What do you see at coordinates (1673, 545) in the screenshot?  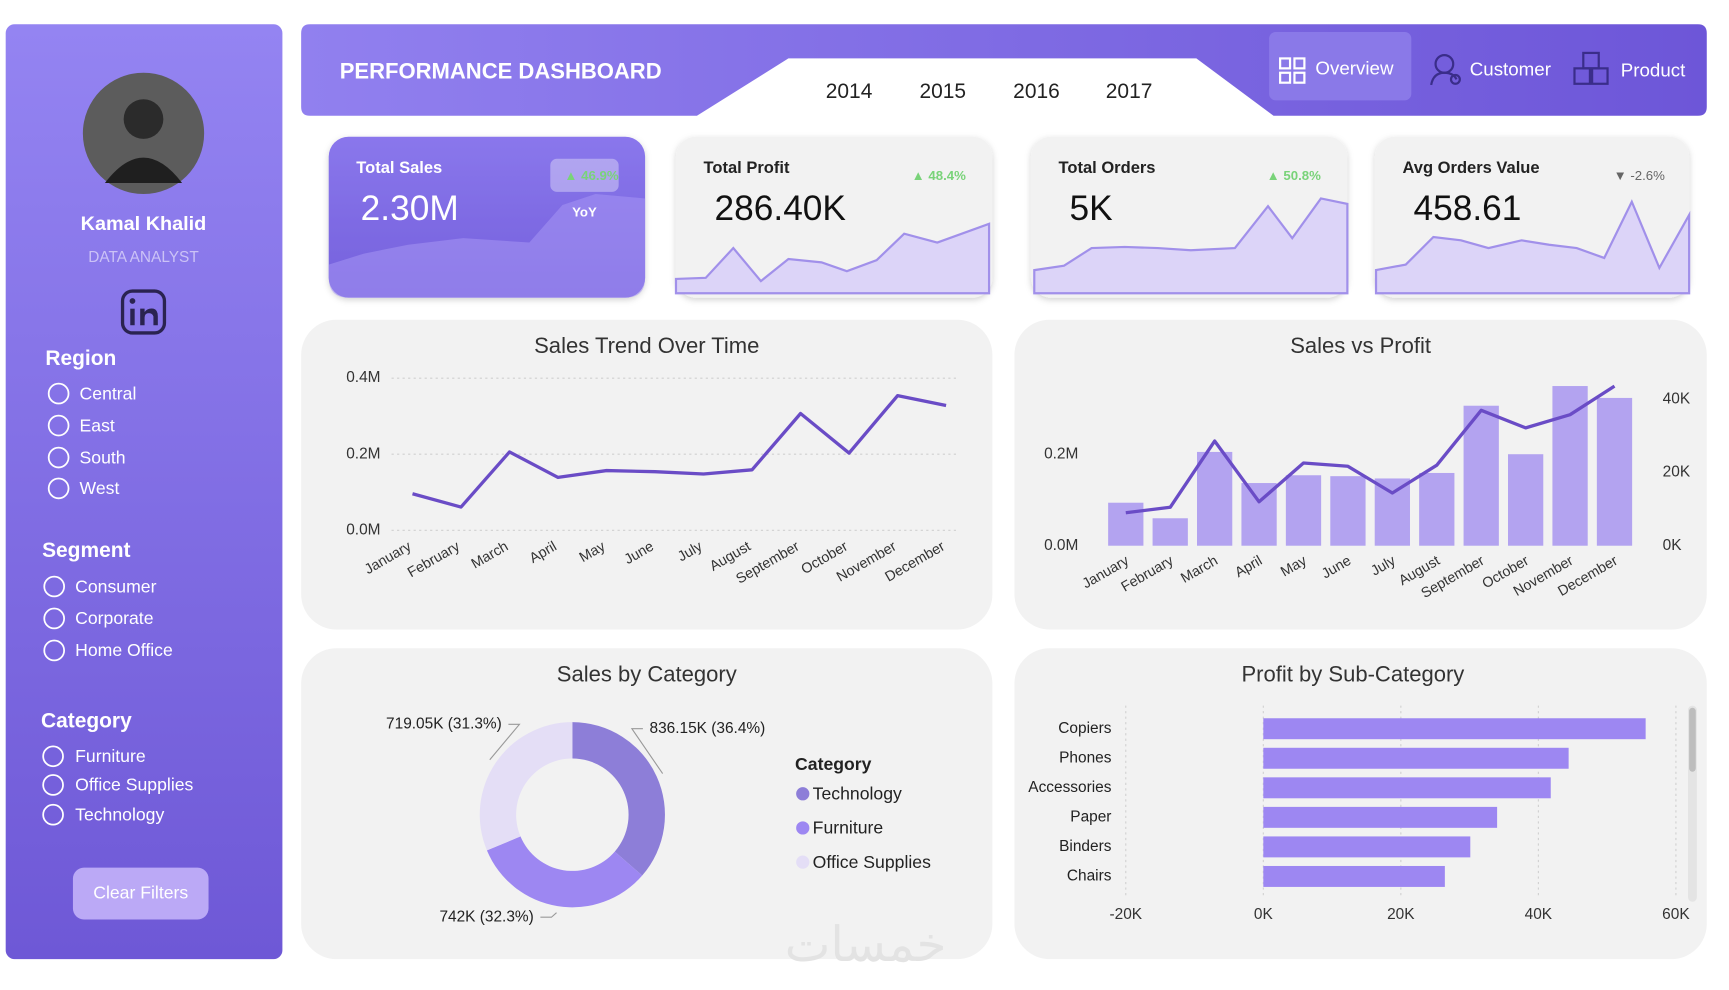 I see `y2-tick-label: 0K` at bounding box center [1673, 545].